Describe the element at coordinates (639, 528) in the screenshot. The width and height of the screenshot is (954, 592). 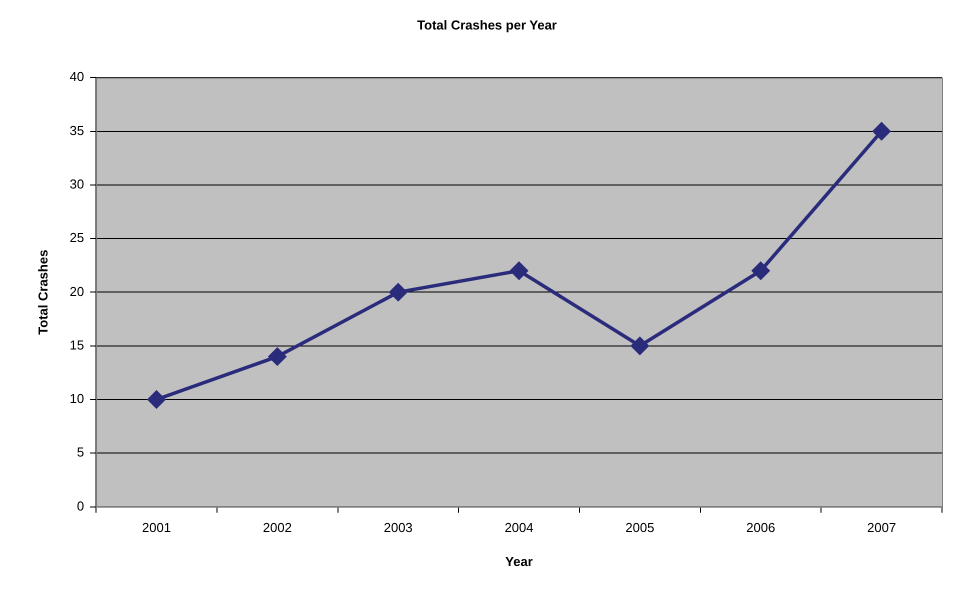
I see `x-tick-label: 2005` at that location.